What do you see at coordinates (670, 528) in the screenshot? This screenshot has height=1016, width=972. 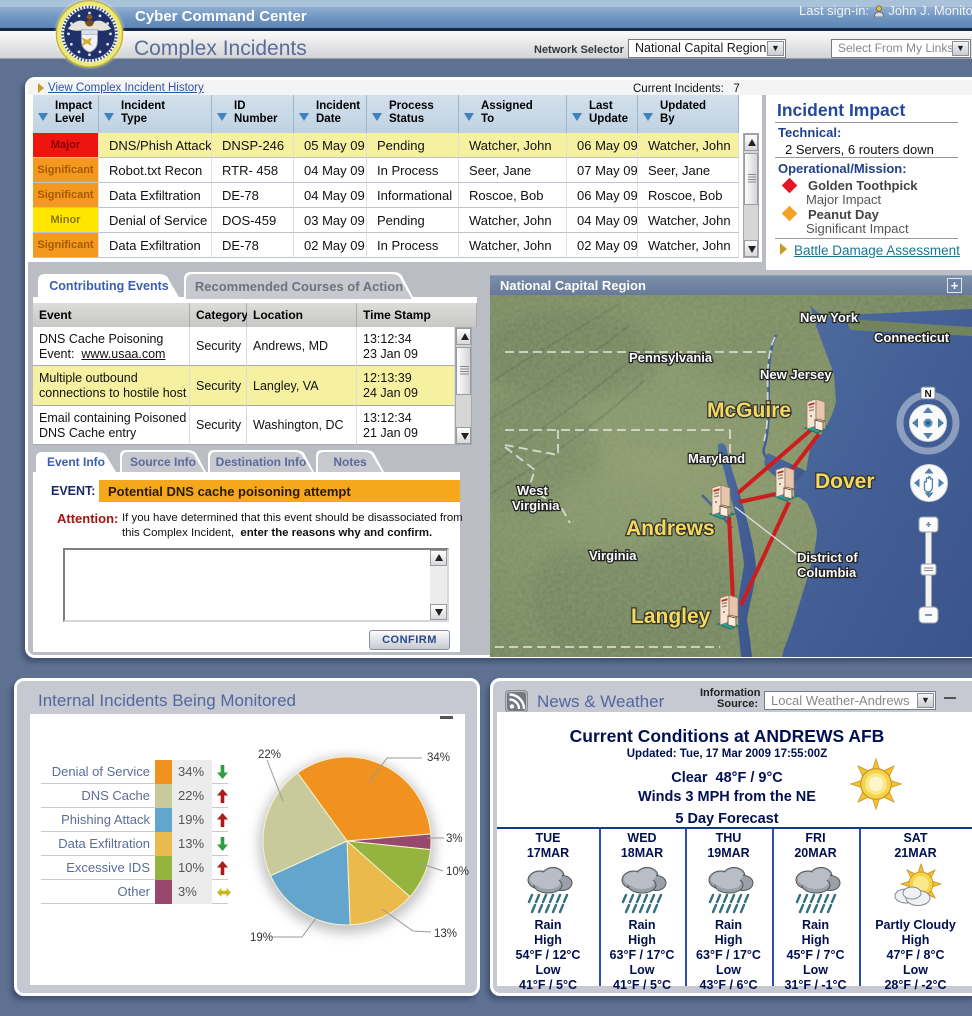 I see `svg-text: Andrews` at bounding box center [670, 528].